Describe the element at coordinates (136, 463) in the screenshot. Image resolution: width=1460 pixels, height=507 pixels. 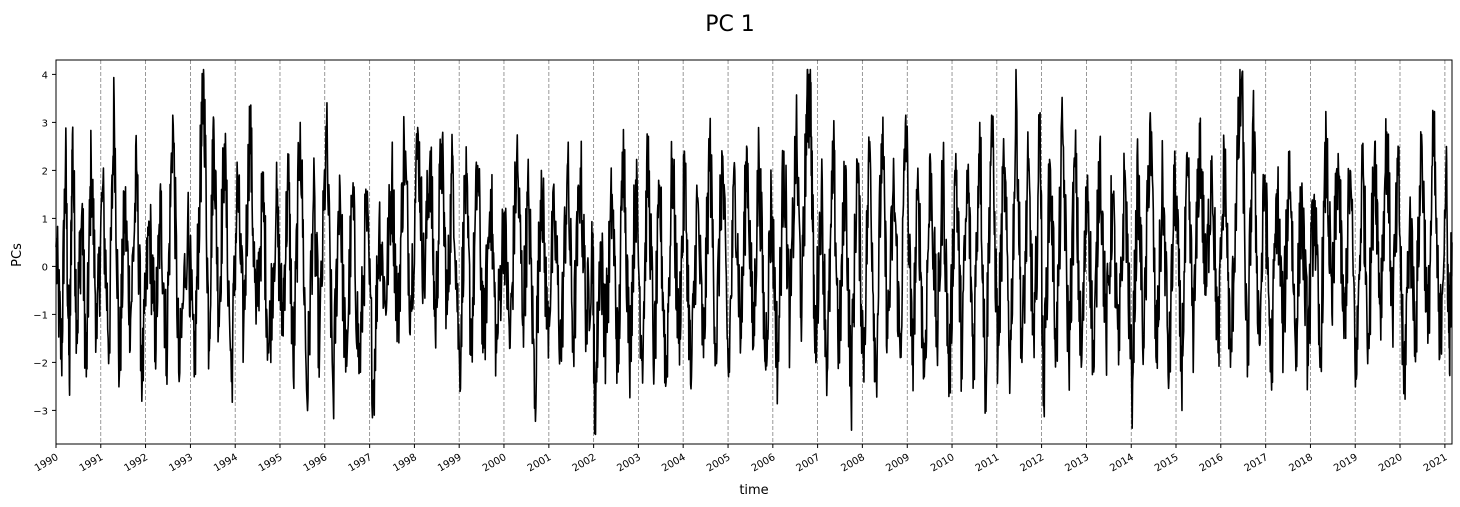
I see `x-tick-label: 1992` at that location.